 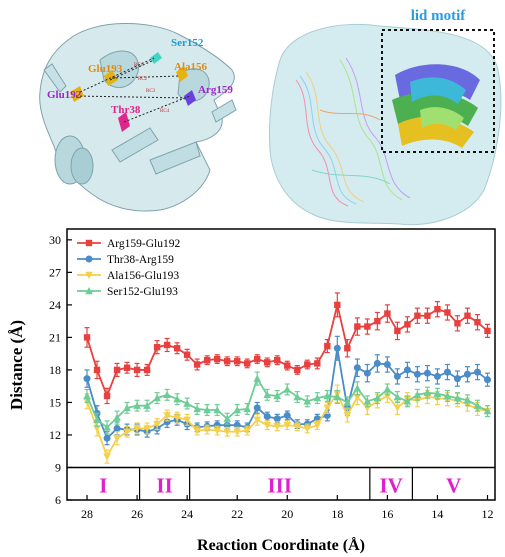 I want to click on legend-label: Arg159-Glu192, so click(x=144, y=244).